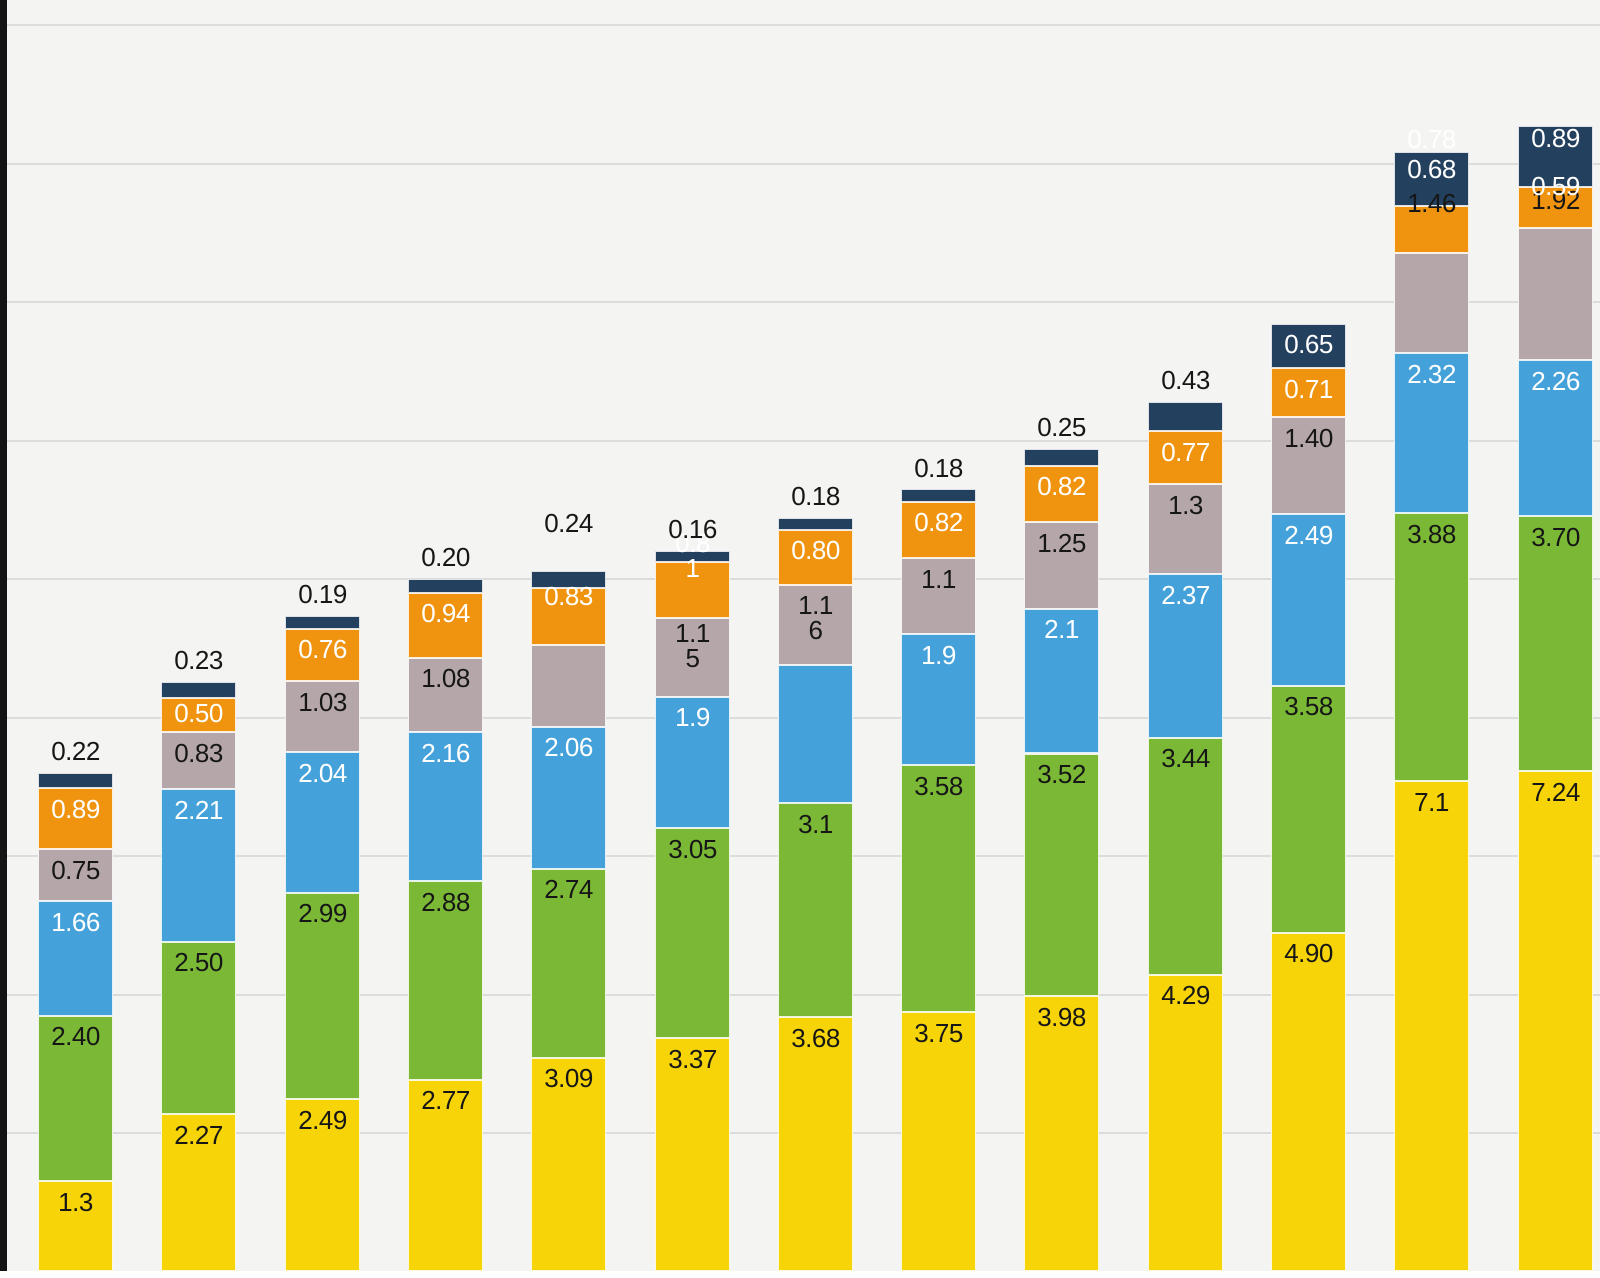 This screenshot has width=1600, height=1278. I want to click on bar-3-segment-blue, so click(322, 822).